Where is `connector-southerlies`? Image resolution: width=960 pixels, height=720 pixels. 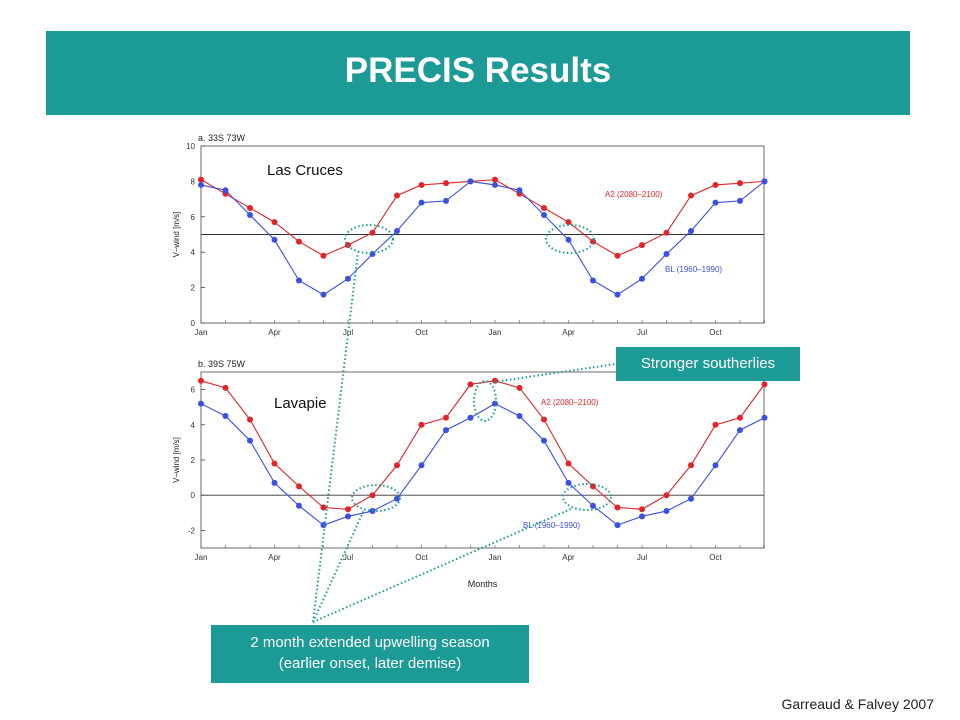
connector-southerlies is located at coordinates (555, 373).